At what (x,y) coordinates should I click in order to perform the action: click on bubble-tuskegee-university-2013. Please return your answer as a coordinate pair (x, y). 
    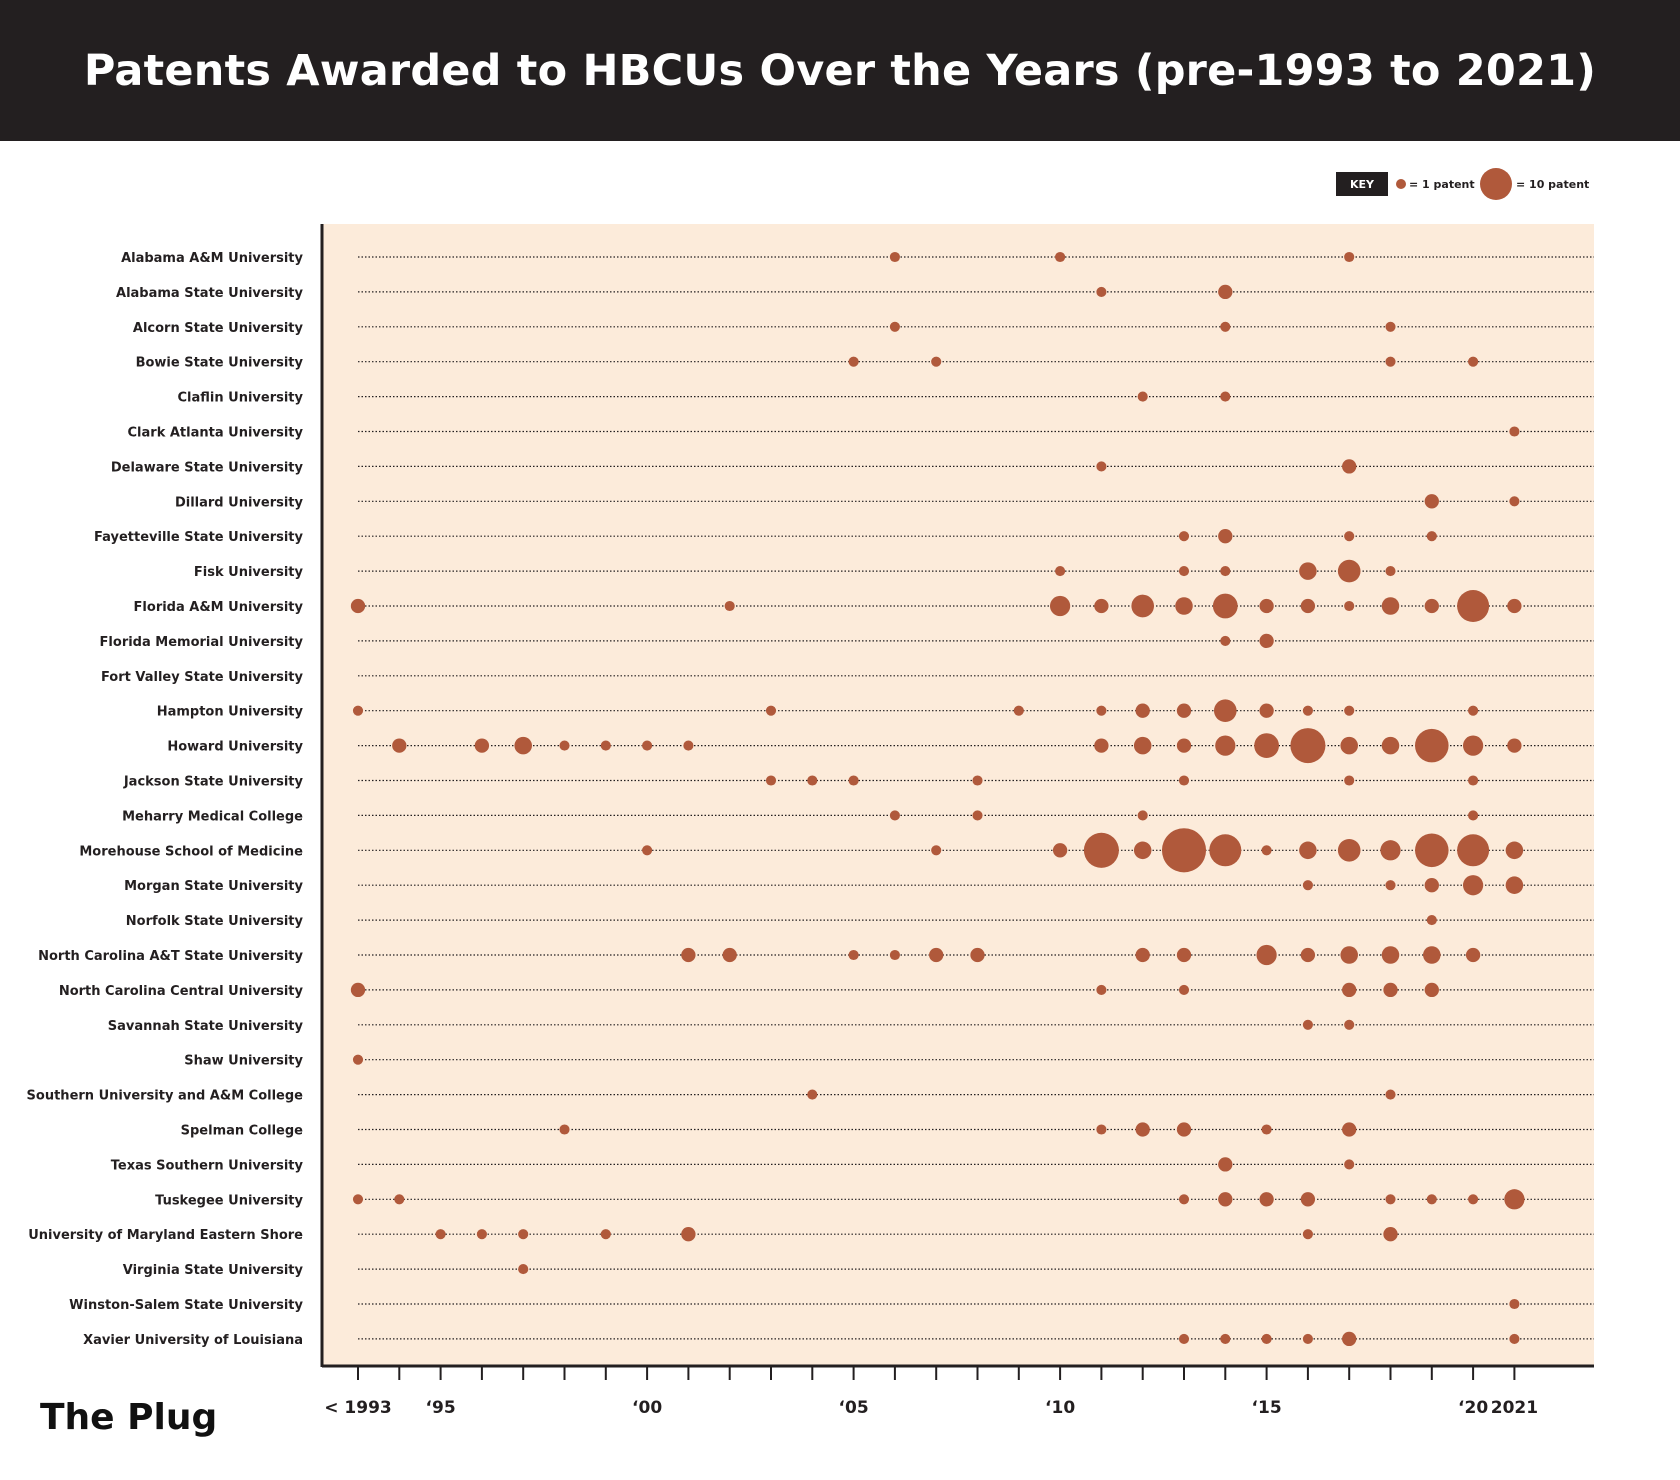
    Looking at the image, I should click on (1184, 1199).